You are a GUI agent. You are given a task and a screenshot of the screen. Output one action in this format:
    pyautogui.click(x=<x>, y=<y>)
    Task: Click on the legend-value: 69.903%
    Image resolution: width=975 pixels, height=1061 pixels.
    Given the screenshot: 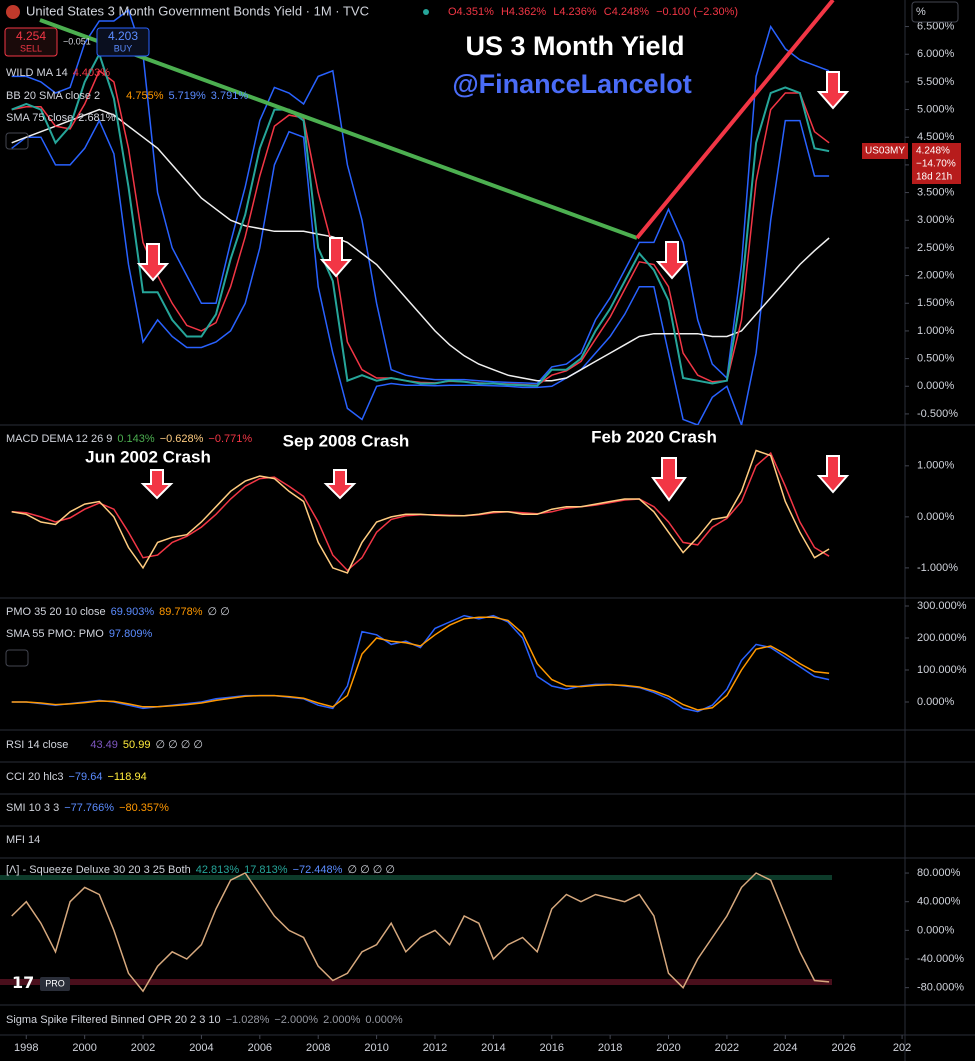 What is the action you would take?
    pyautogui.click(x=133, y=612)
    